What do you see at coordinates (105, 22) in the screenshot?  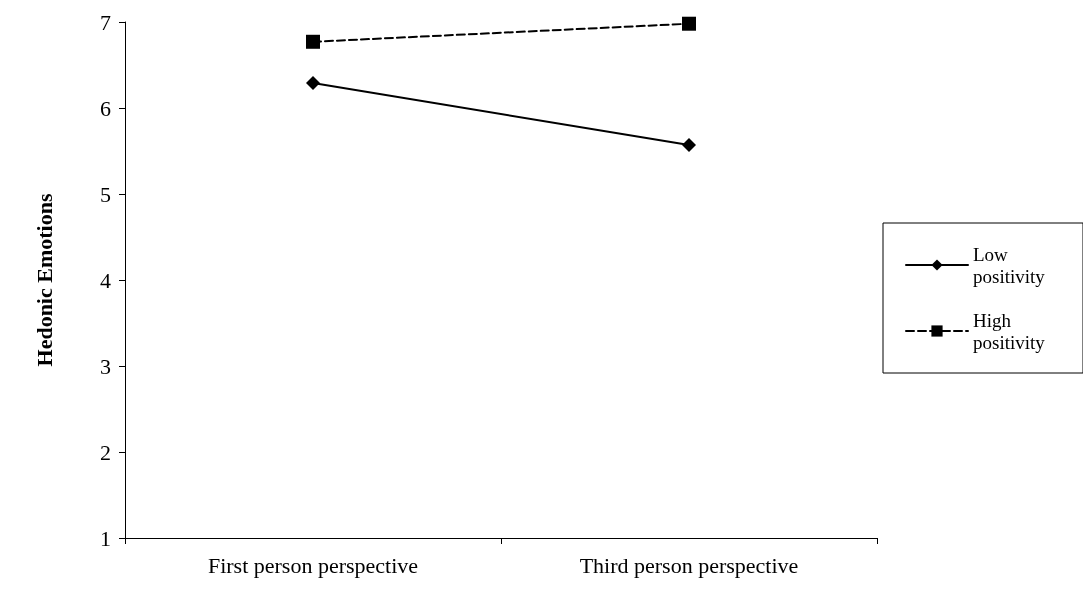 I see `y-tick-label: 7` at bounding box center [105, 22].